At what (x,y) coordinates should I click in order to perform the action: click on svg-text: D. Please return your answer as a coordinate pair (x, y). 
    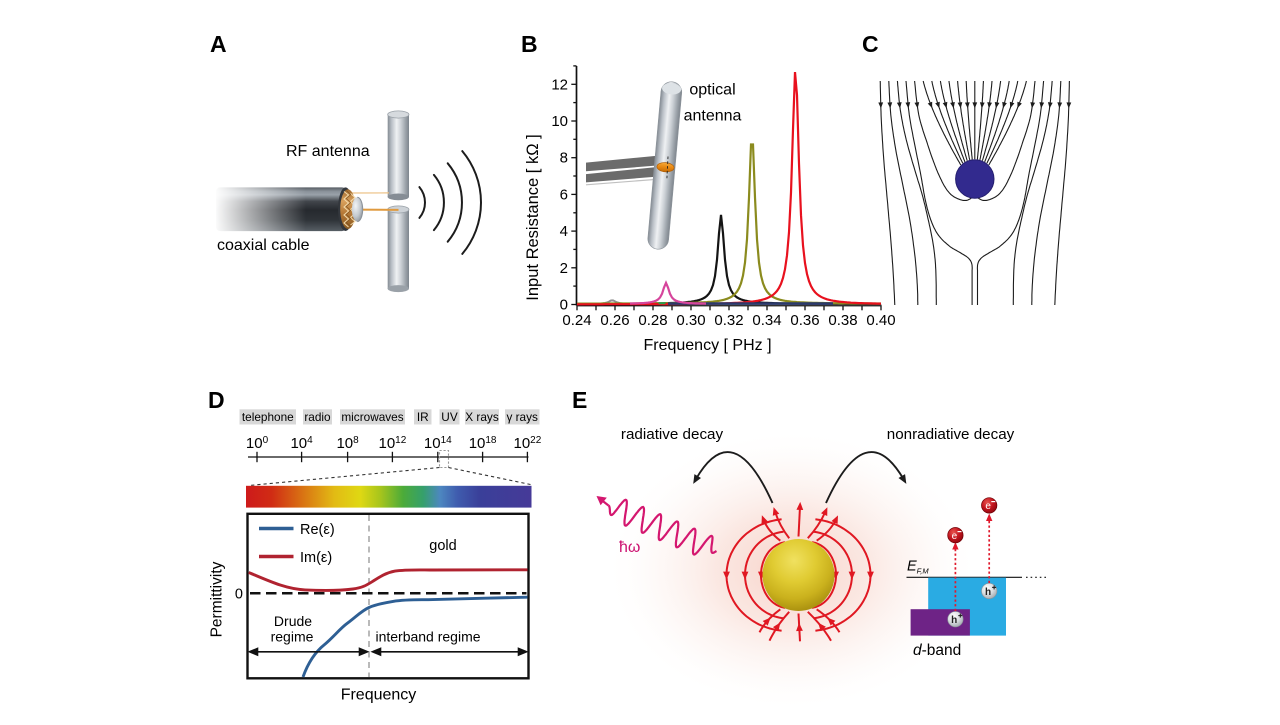
    Looking at the image, I should click on (216, 400).